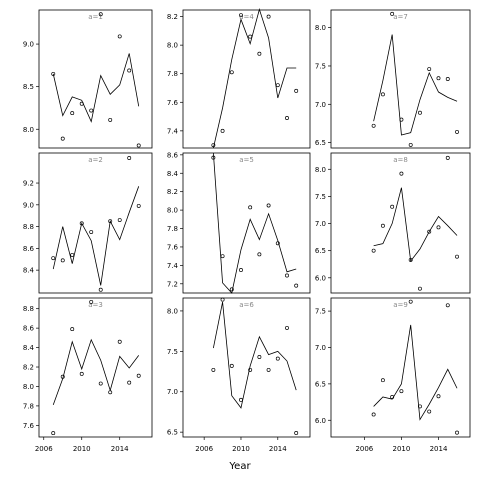 This screenshot has height=484, width=480. What do you see at coordinates (82, 449) in the screenshot?
I see `x-tick-label: 2010` at bounding box center [82, 449].